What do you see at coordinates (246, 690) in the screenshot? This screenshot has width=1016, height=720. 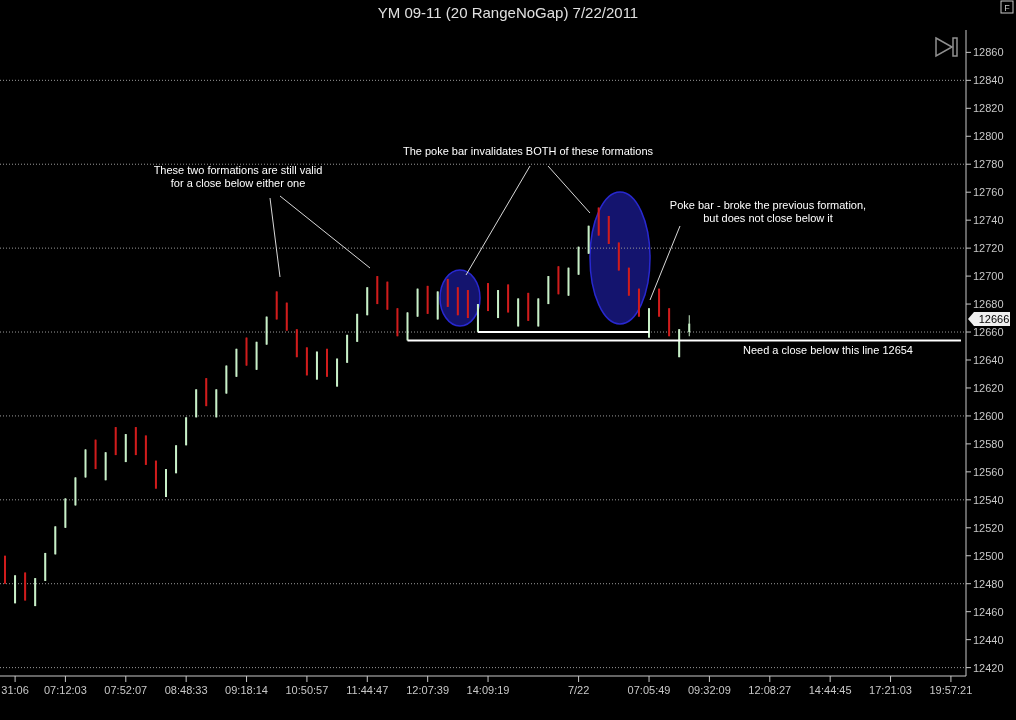 I see `x-tick-label: 09:18:14` at bounding box center [246, 690].